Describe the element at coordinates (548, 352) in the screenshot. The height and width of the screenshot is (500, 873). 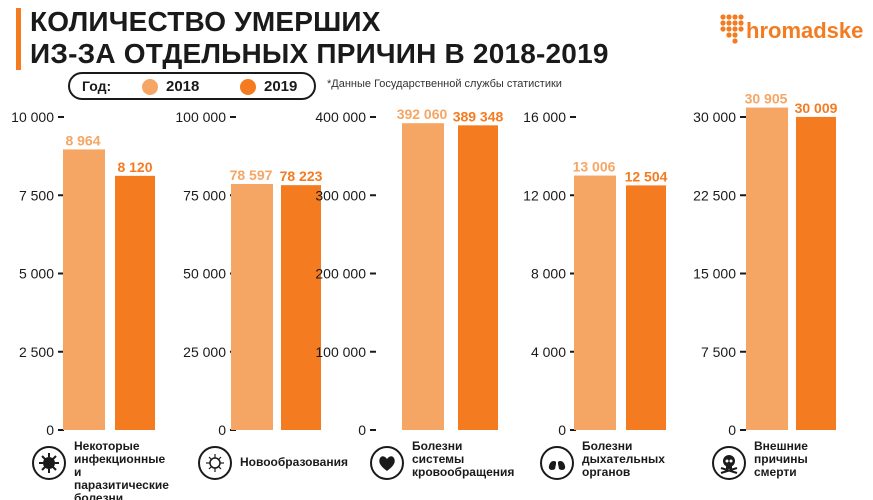
I see `y-tick-label: 4 000` at that location.